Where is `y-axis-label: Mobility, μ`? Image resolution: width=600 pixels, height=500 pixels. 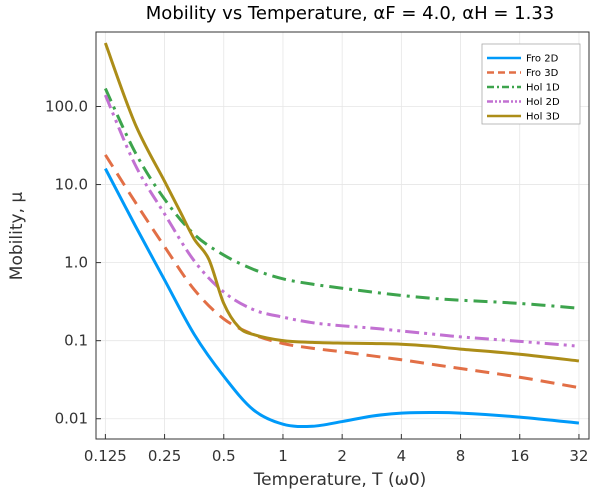
y-axis-label: Mobility, μ is located at coordinates (17, 236).